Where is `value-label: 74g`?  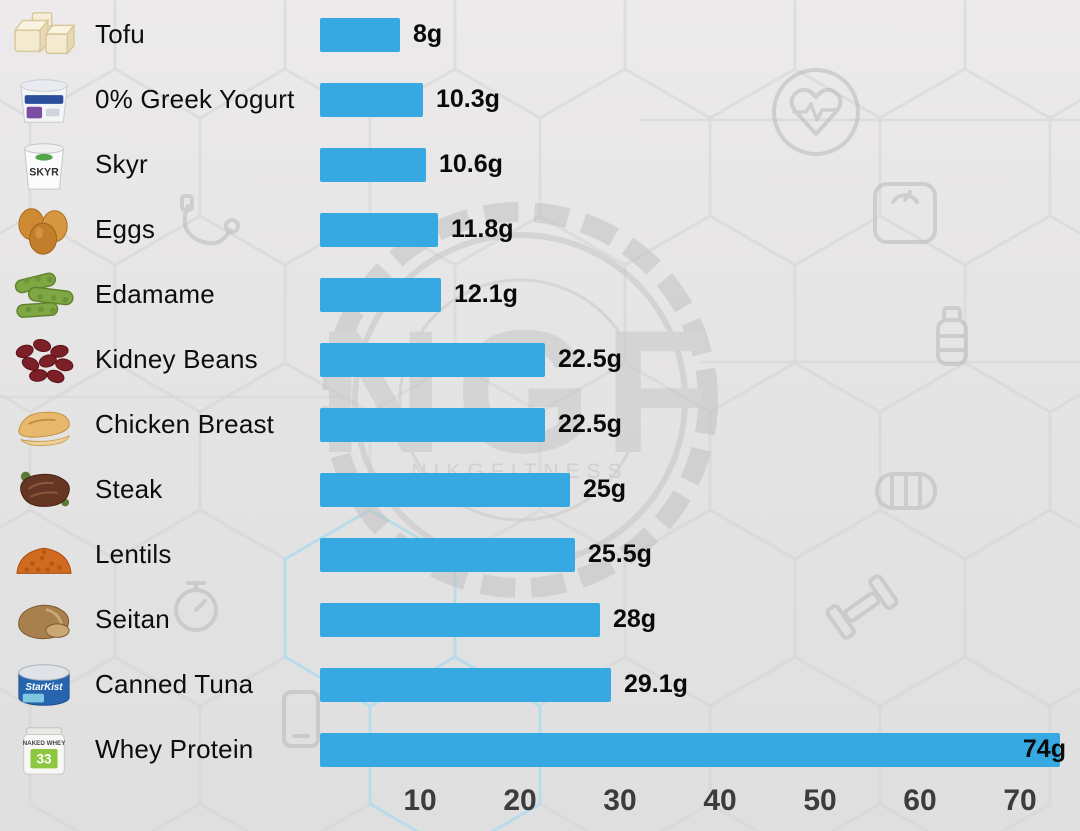 value-label: 74g is located at coordinates (1044, 749).